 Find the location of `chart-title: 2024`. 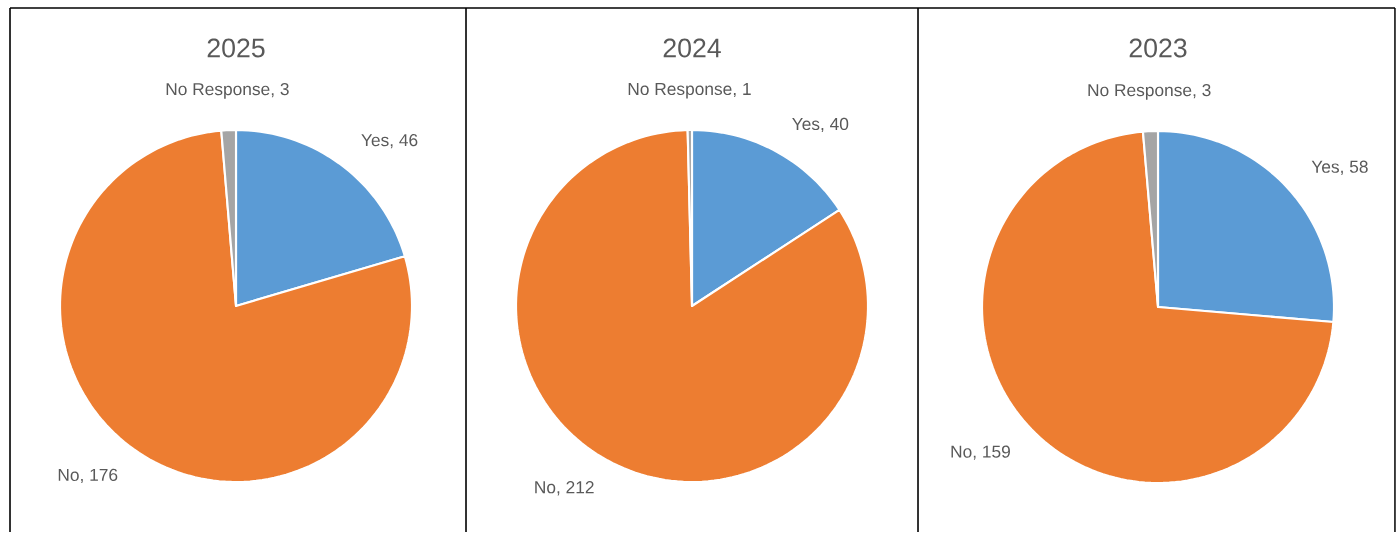

chart-title: 2024 is located at coordinates (692, 48).